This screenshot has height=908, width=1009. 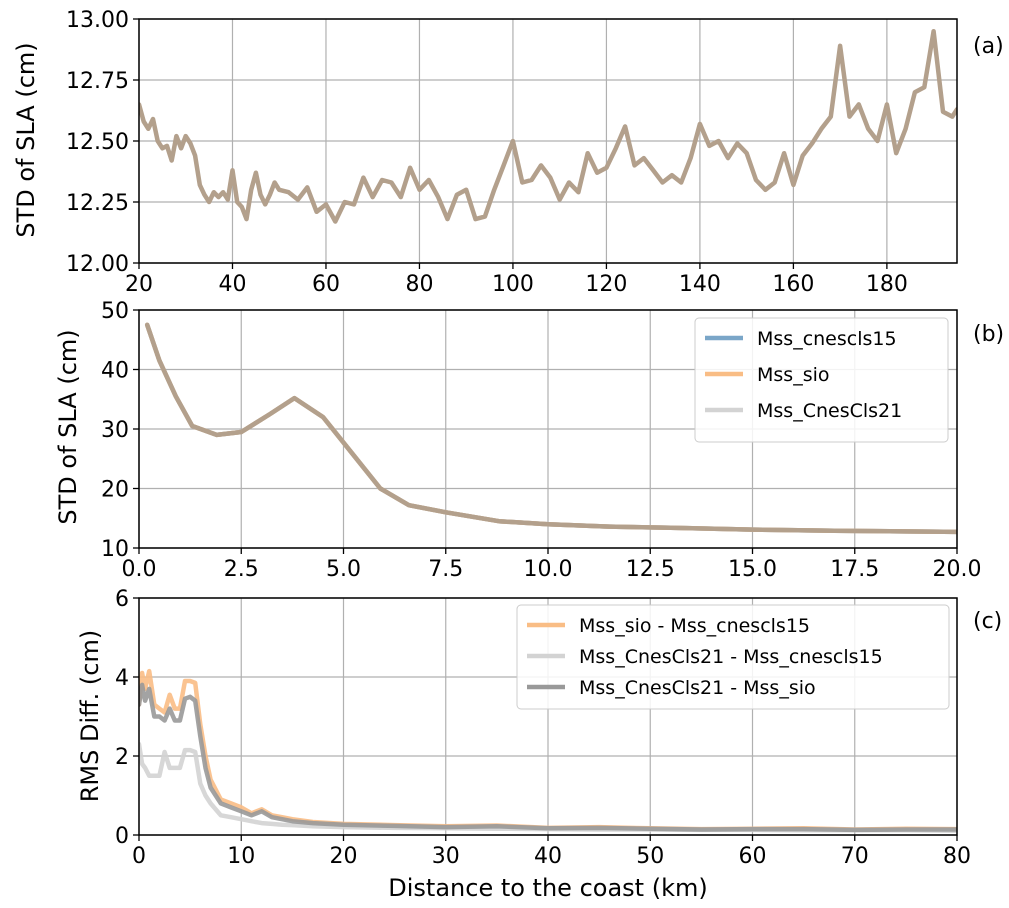 I want to click on panel-c-ylabel: RMS Diff. (cm), so click(x=90, y=716).